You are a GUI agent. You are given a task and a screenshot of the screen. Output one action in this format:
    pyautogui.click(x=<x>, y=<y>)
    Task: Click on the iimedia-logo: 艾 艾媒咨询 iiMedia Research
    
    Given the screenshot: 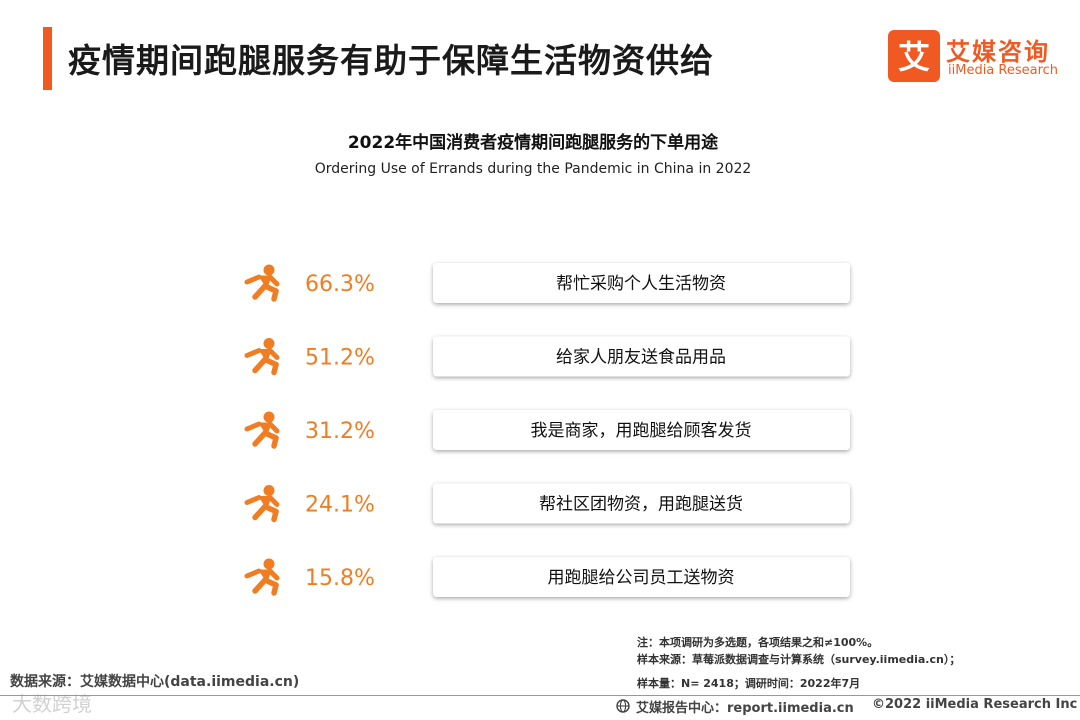 What is the action you would take?
    pyautogui.click(x=978, y=57)
    